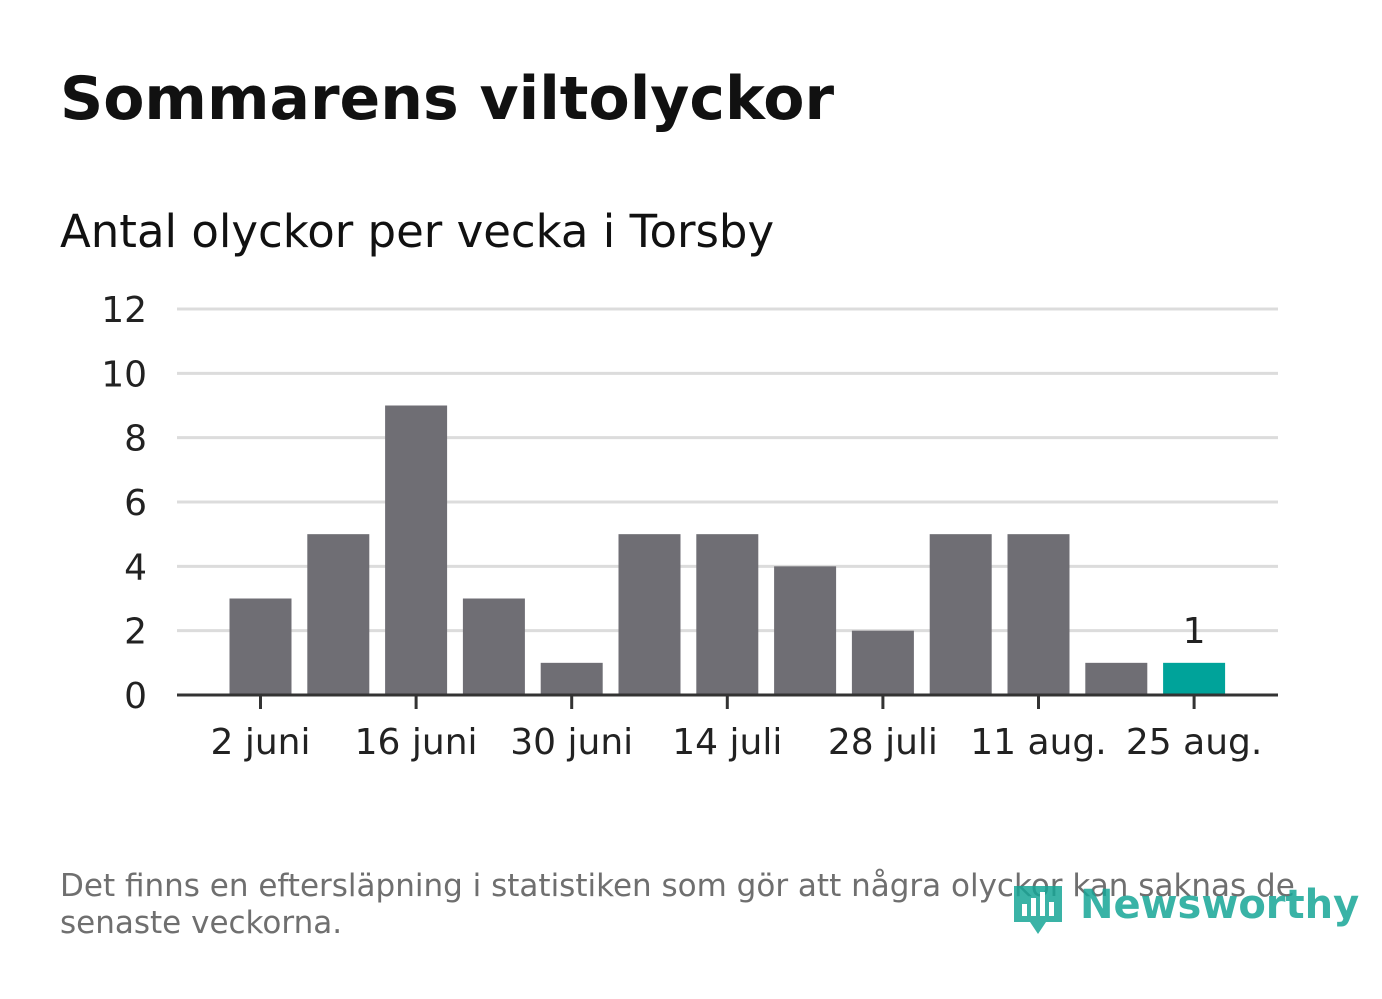 The height and width of the screenshot is (999, 1382). What do you see at coordinates (135, 632) in the screenshot?
I see `y-tick-label: 2` at bounding box center [135, 632].